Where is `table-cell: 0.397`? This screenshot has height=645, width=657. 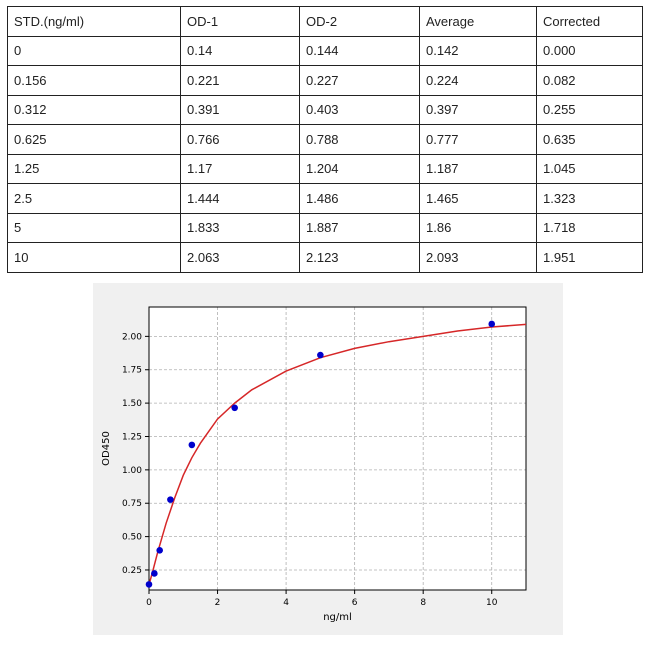 table-cell: 0.397 is located at coordinates (478, 109).